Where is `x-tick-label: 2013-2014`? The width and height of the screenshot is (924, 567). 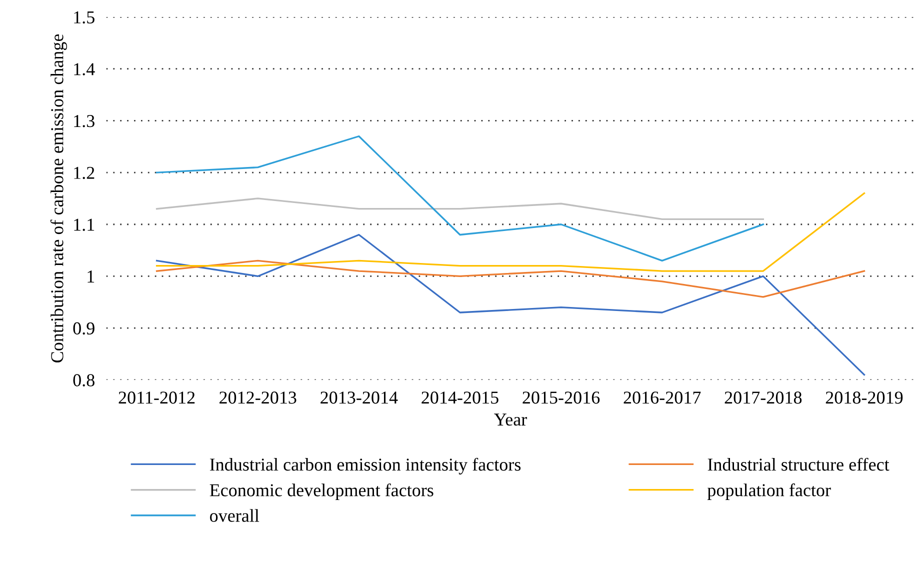
x-tick-label: 2013-2014 is located at coordinates (359, 398).